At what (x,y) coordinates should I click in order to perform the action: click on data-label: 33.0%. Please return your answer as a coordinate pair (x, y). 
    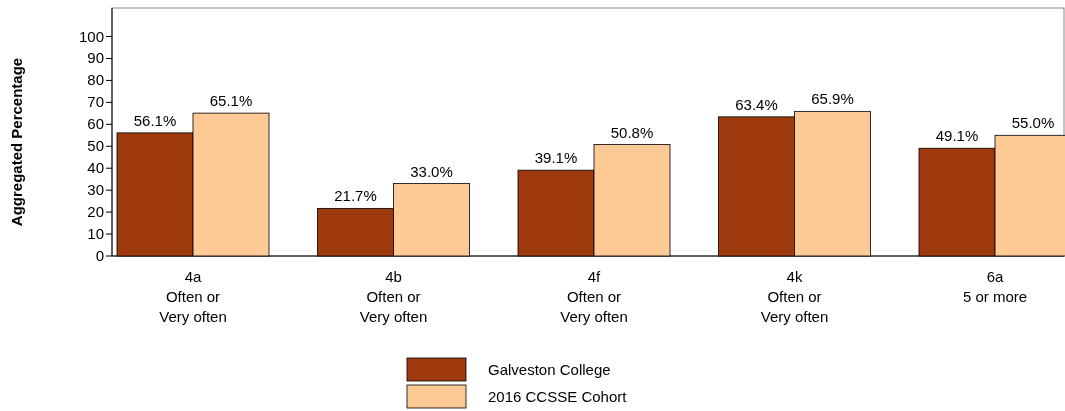
    Looking at the image, I should click on (431, 171).